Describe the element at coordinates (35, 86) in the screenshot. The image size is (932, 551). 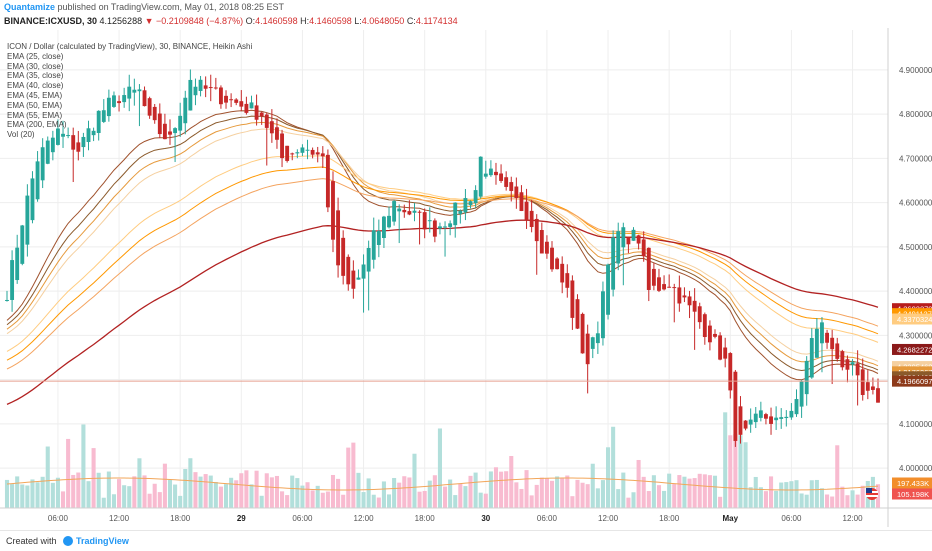
I see `legend-item-ema-40: EMA (40, close)` at that location.